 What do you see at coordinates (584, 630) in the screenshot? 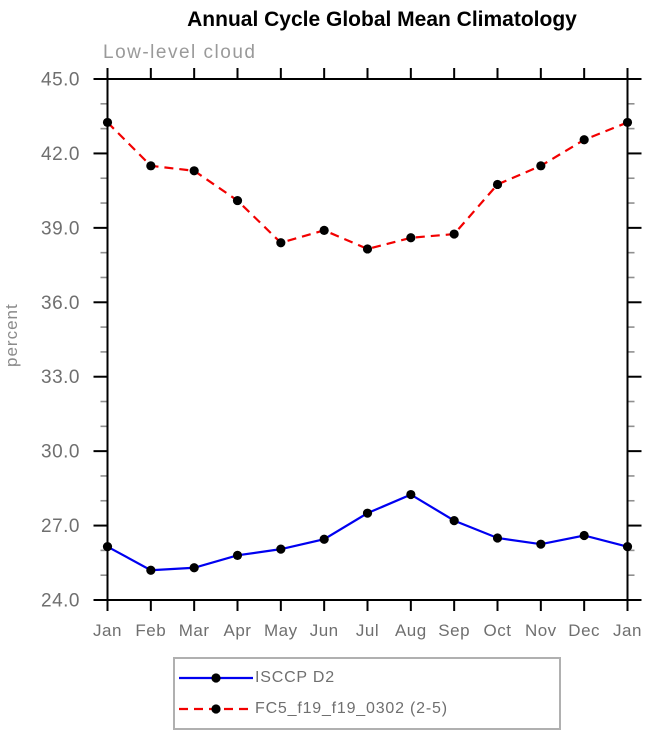
I see `x-tick-label: Dec` at bounding box center [584, 630].